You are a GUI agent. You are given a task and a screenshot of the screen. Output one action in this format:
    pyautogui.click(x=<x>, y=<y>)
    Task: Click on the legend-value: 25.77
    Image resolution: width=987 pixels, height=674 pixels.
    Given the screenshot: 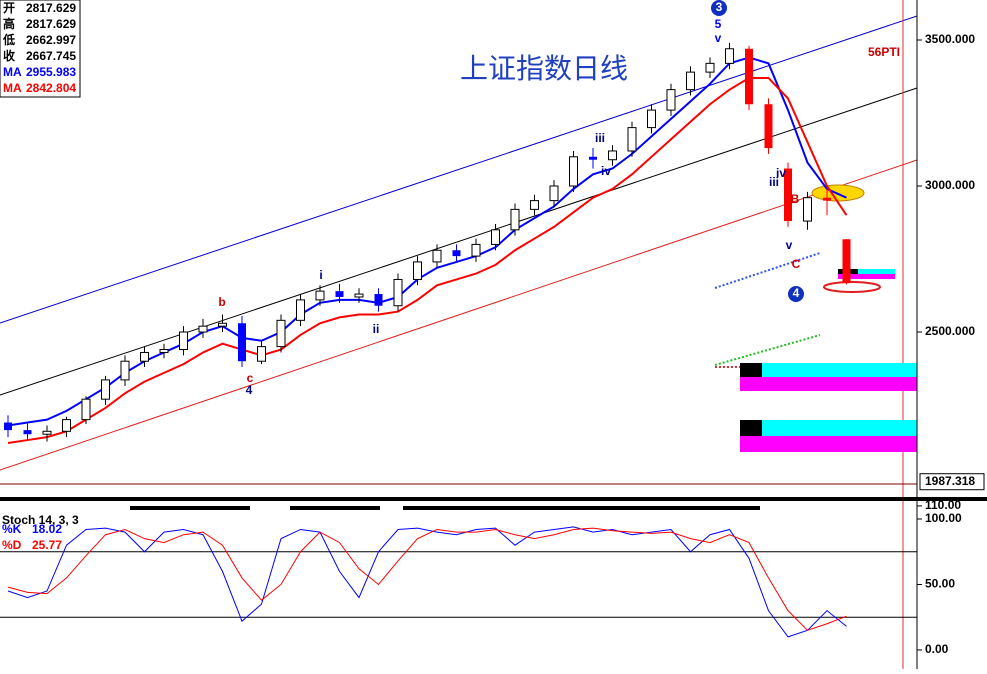 What is the action you would take?
    pyautogui.click(x=47, y=545)
    